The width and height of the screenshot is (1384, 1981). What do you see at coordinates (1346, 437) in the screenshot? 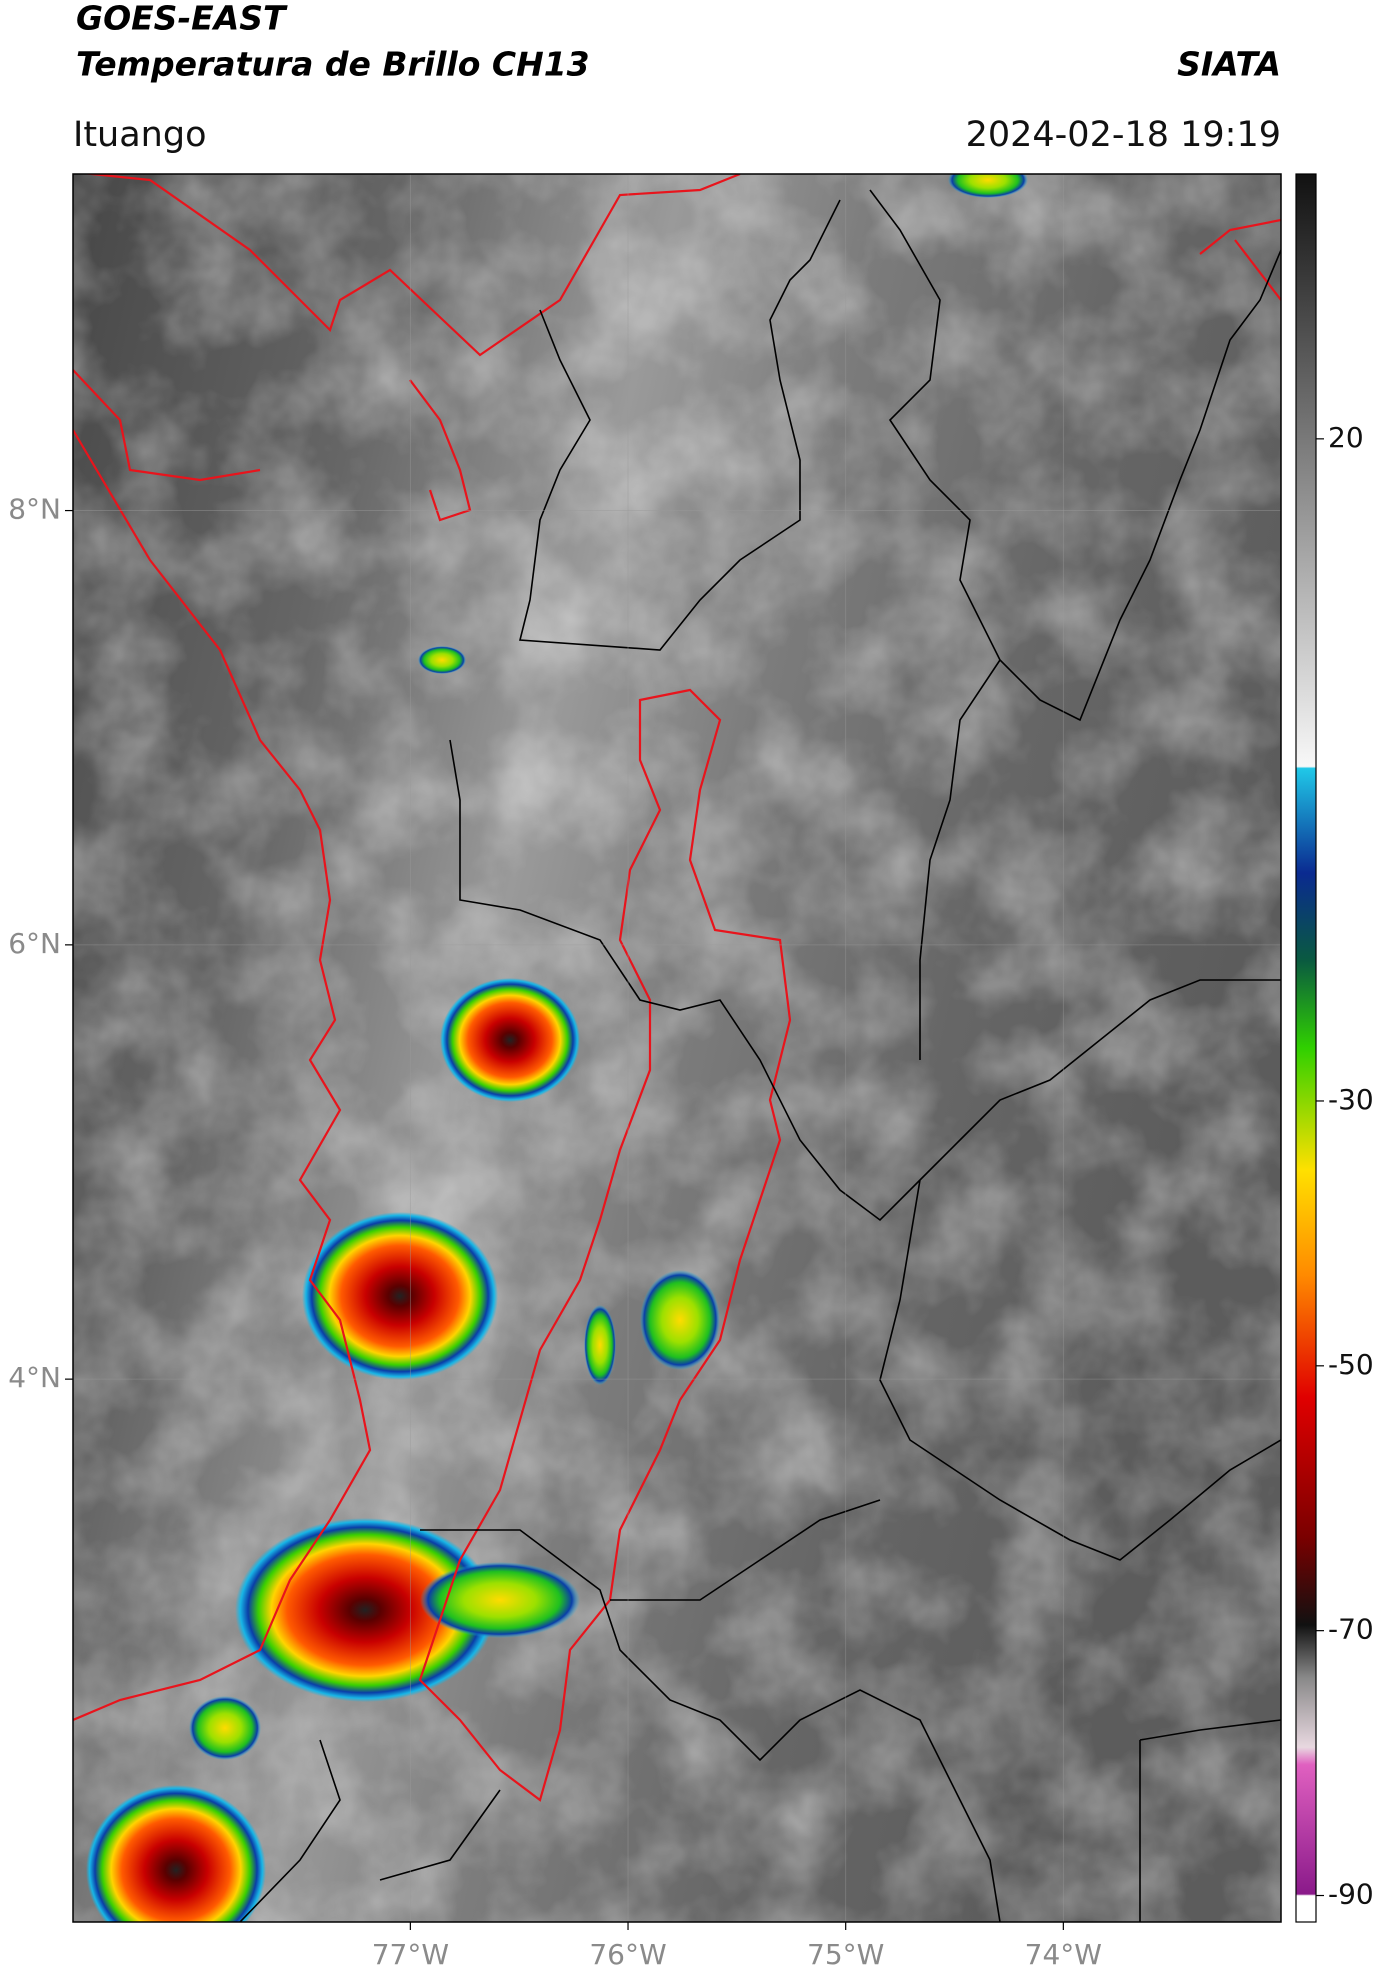
I see `colorbar-tick-label: 20` at bounding box center [1346, 437].